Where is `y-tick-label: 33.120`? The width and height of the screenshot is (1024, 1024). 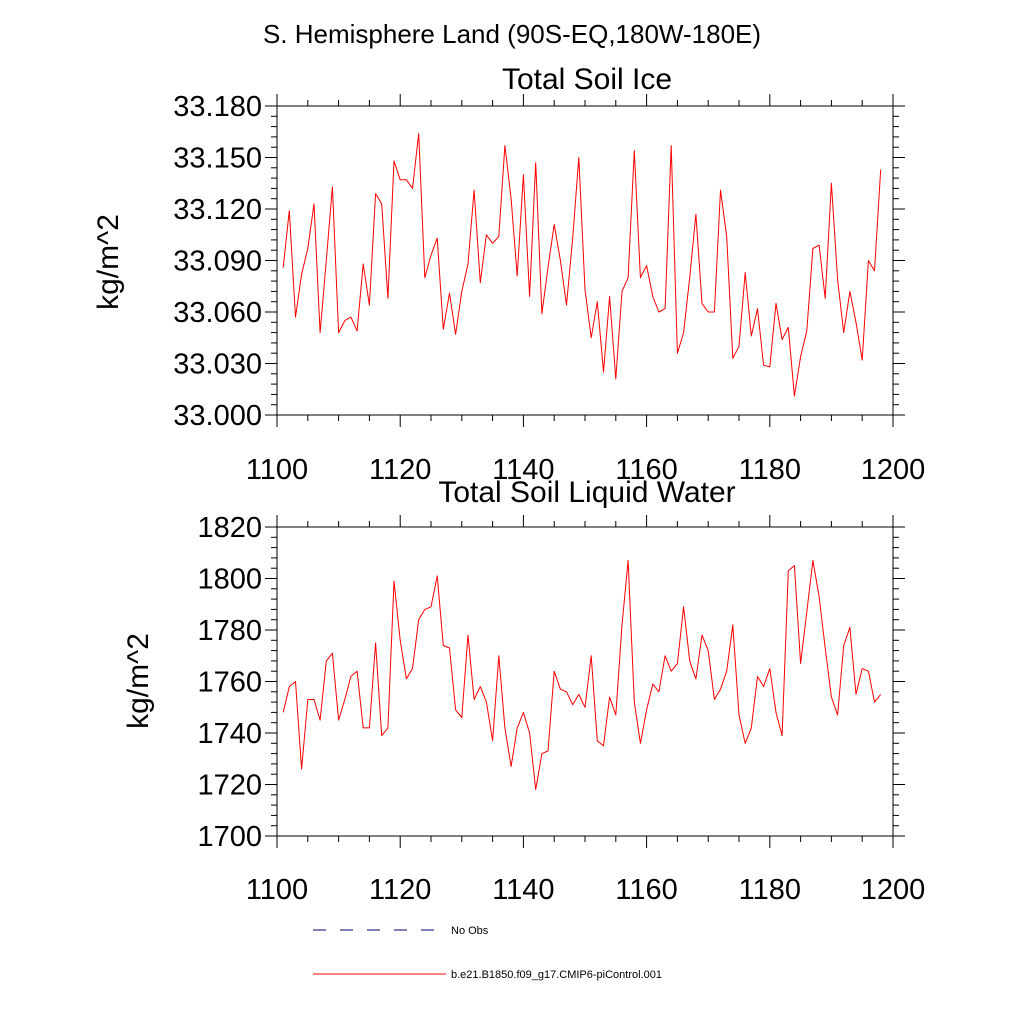
y-tick-label: 33.120 is located at coordinates (217, 210).